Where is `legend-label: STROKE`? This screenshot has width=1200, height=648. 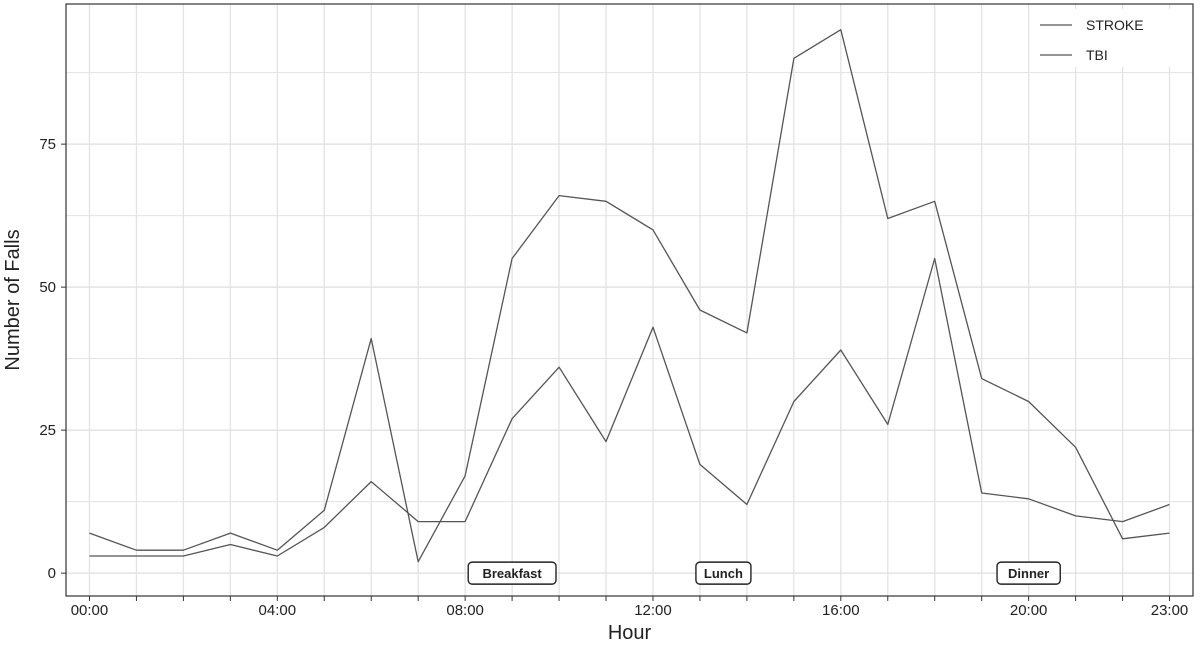
legend-label: STROKE is located at coordinates (1115, 25).